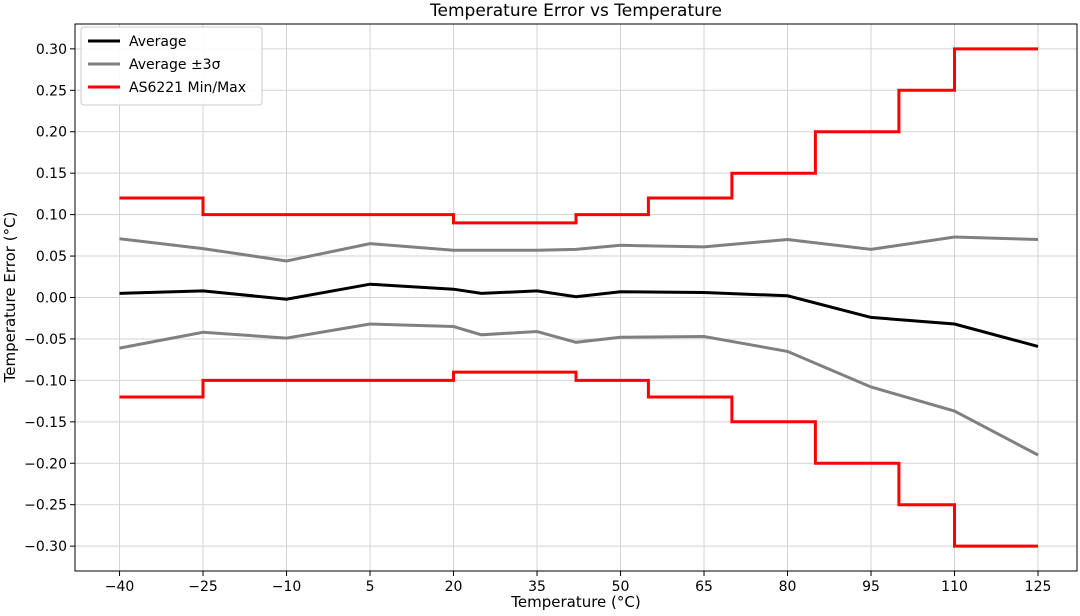  Describe the element at coordinates (954, 587) in the screenshot. I see `x-tick-label-10: 110` at that location.